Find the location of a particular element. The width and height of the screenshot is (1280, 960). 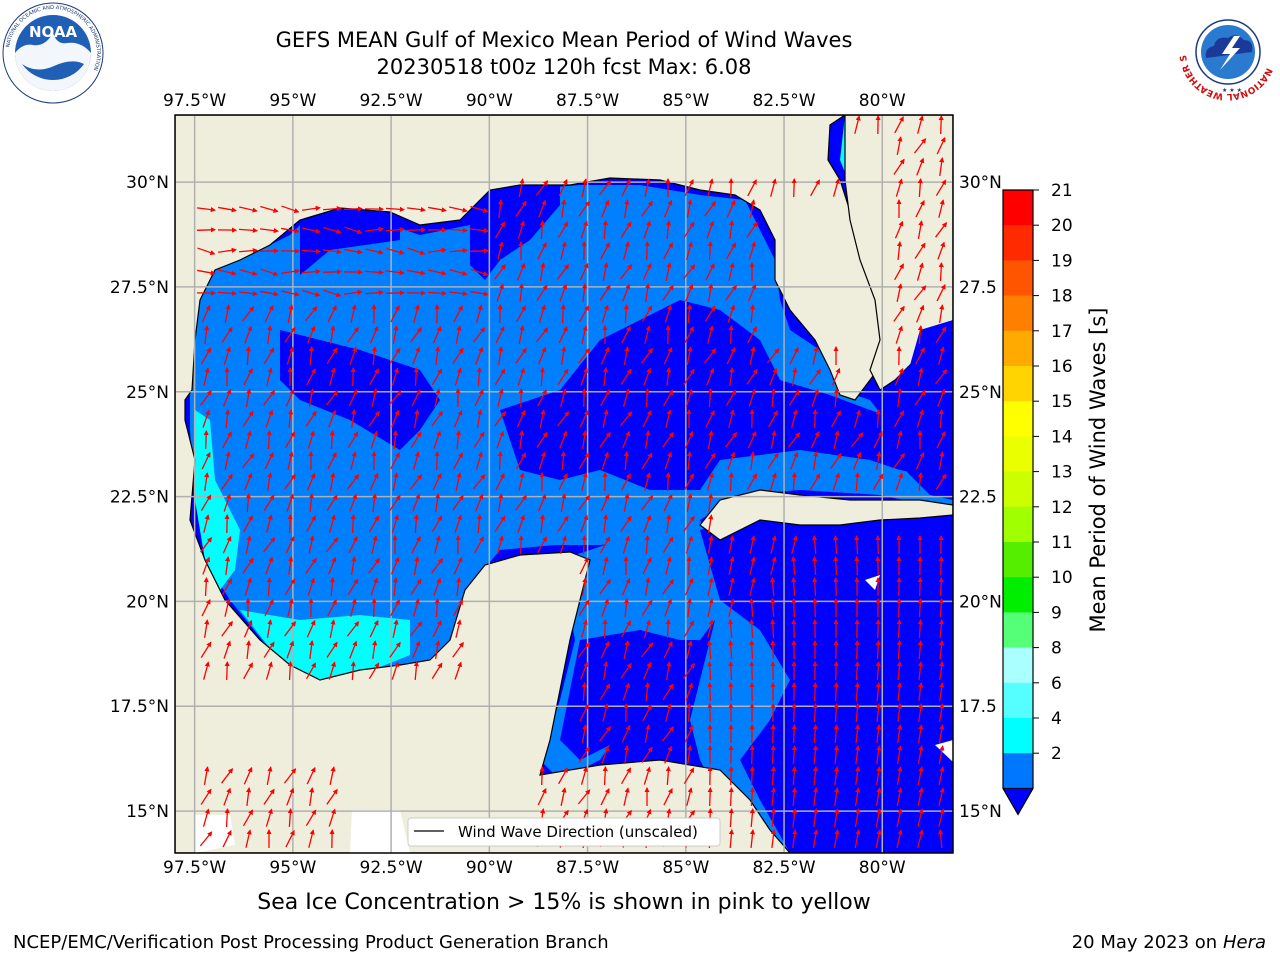

lat-label: 30°N is located at coordinates (980, 183).